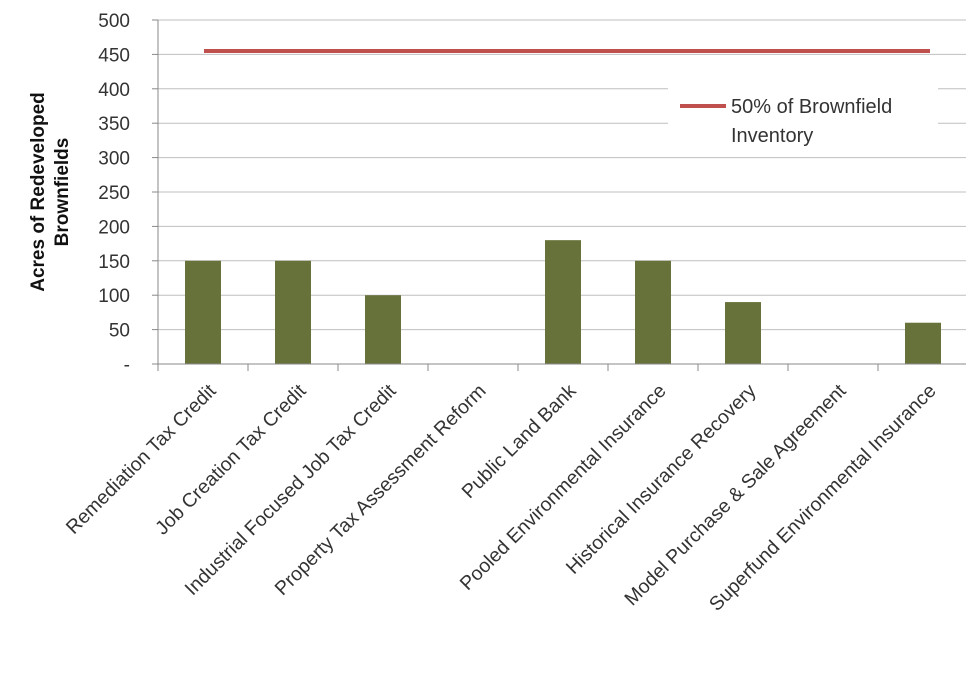  I want to click on y-axis-title-line: Acres of Redeveloped, so click(38, 192).